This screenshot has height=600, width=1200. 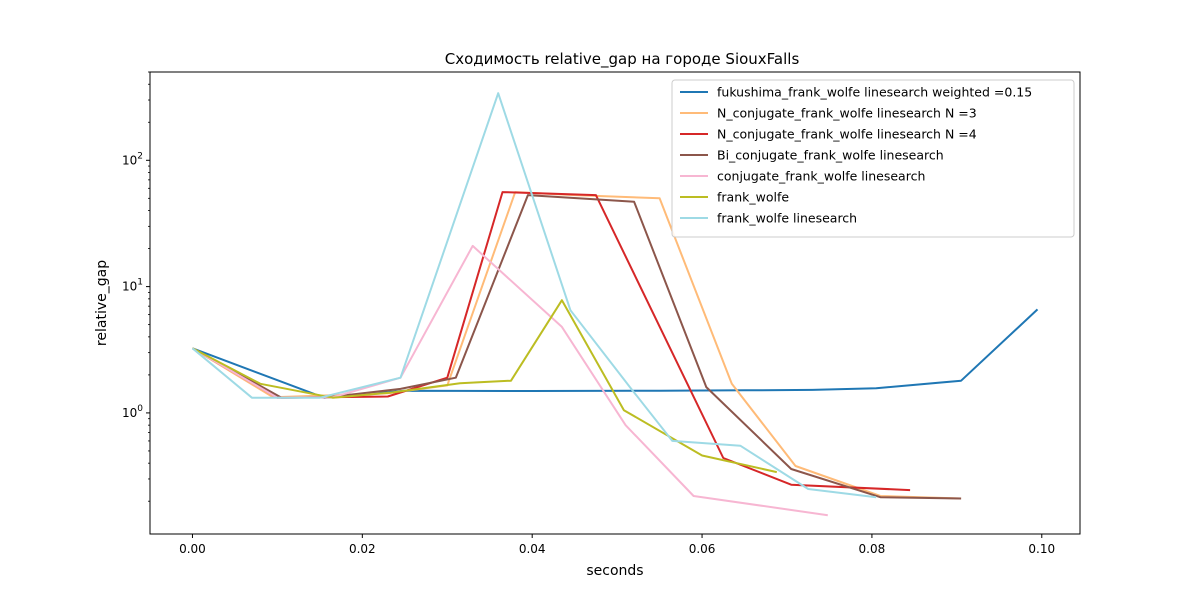 What do you see at coordinates (1041, 549) in the screenshot?
I see `x-tick-label: 0.10` at bounding box center [1041, 549].